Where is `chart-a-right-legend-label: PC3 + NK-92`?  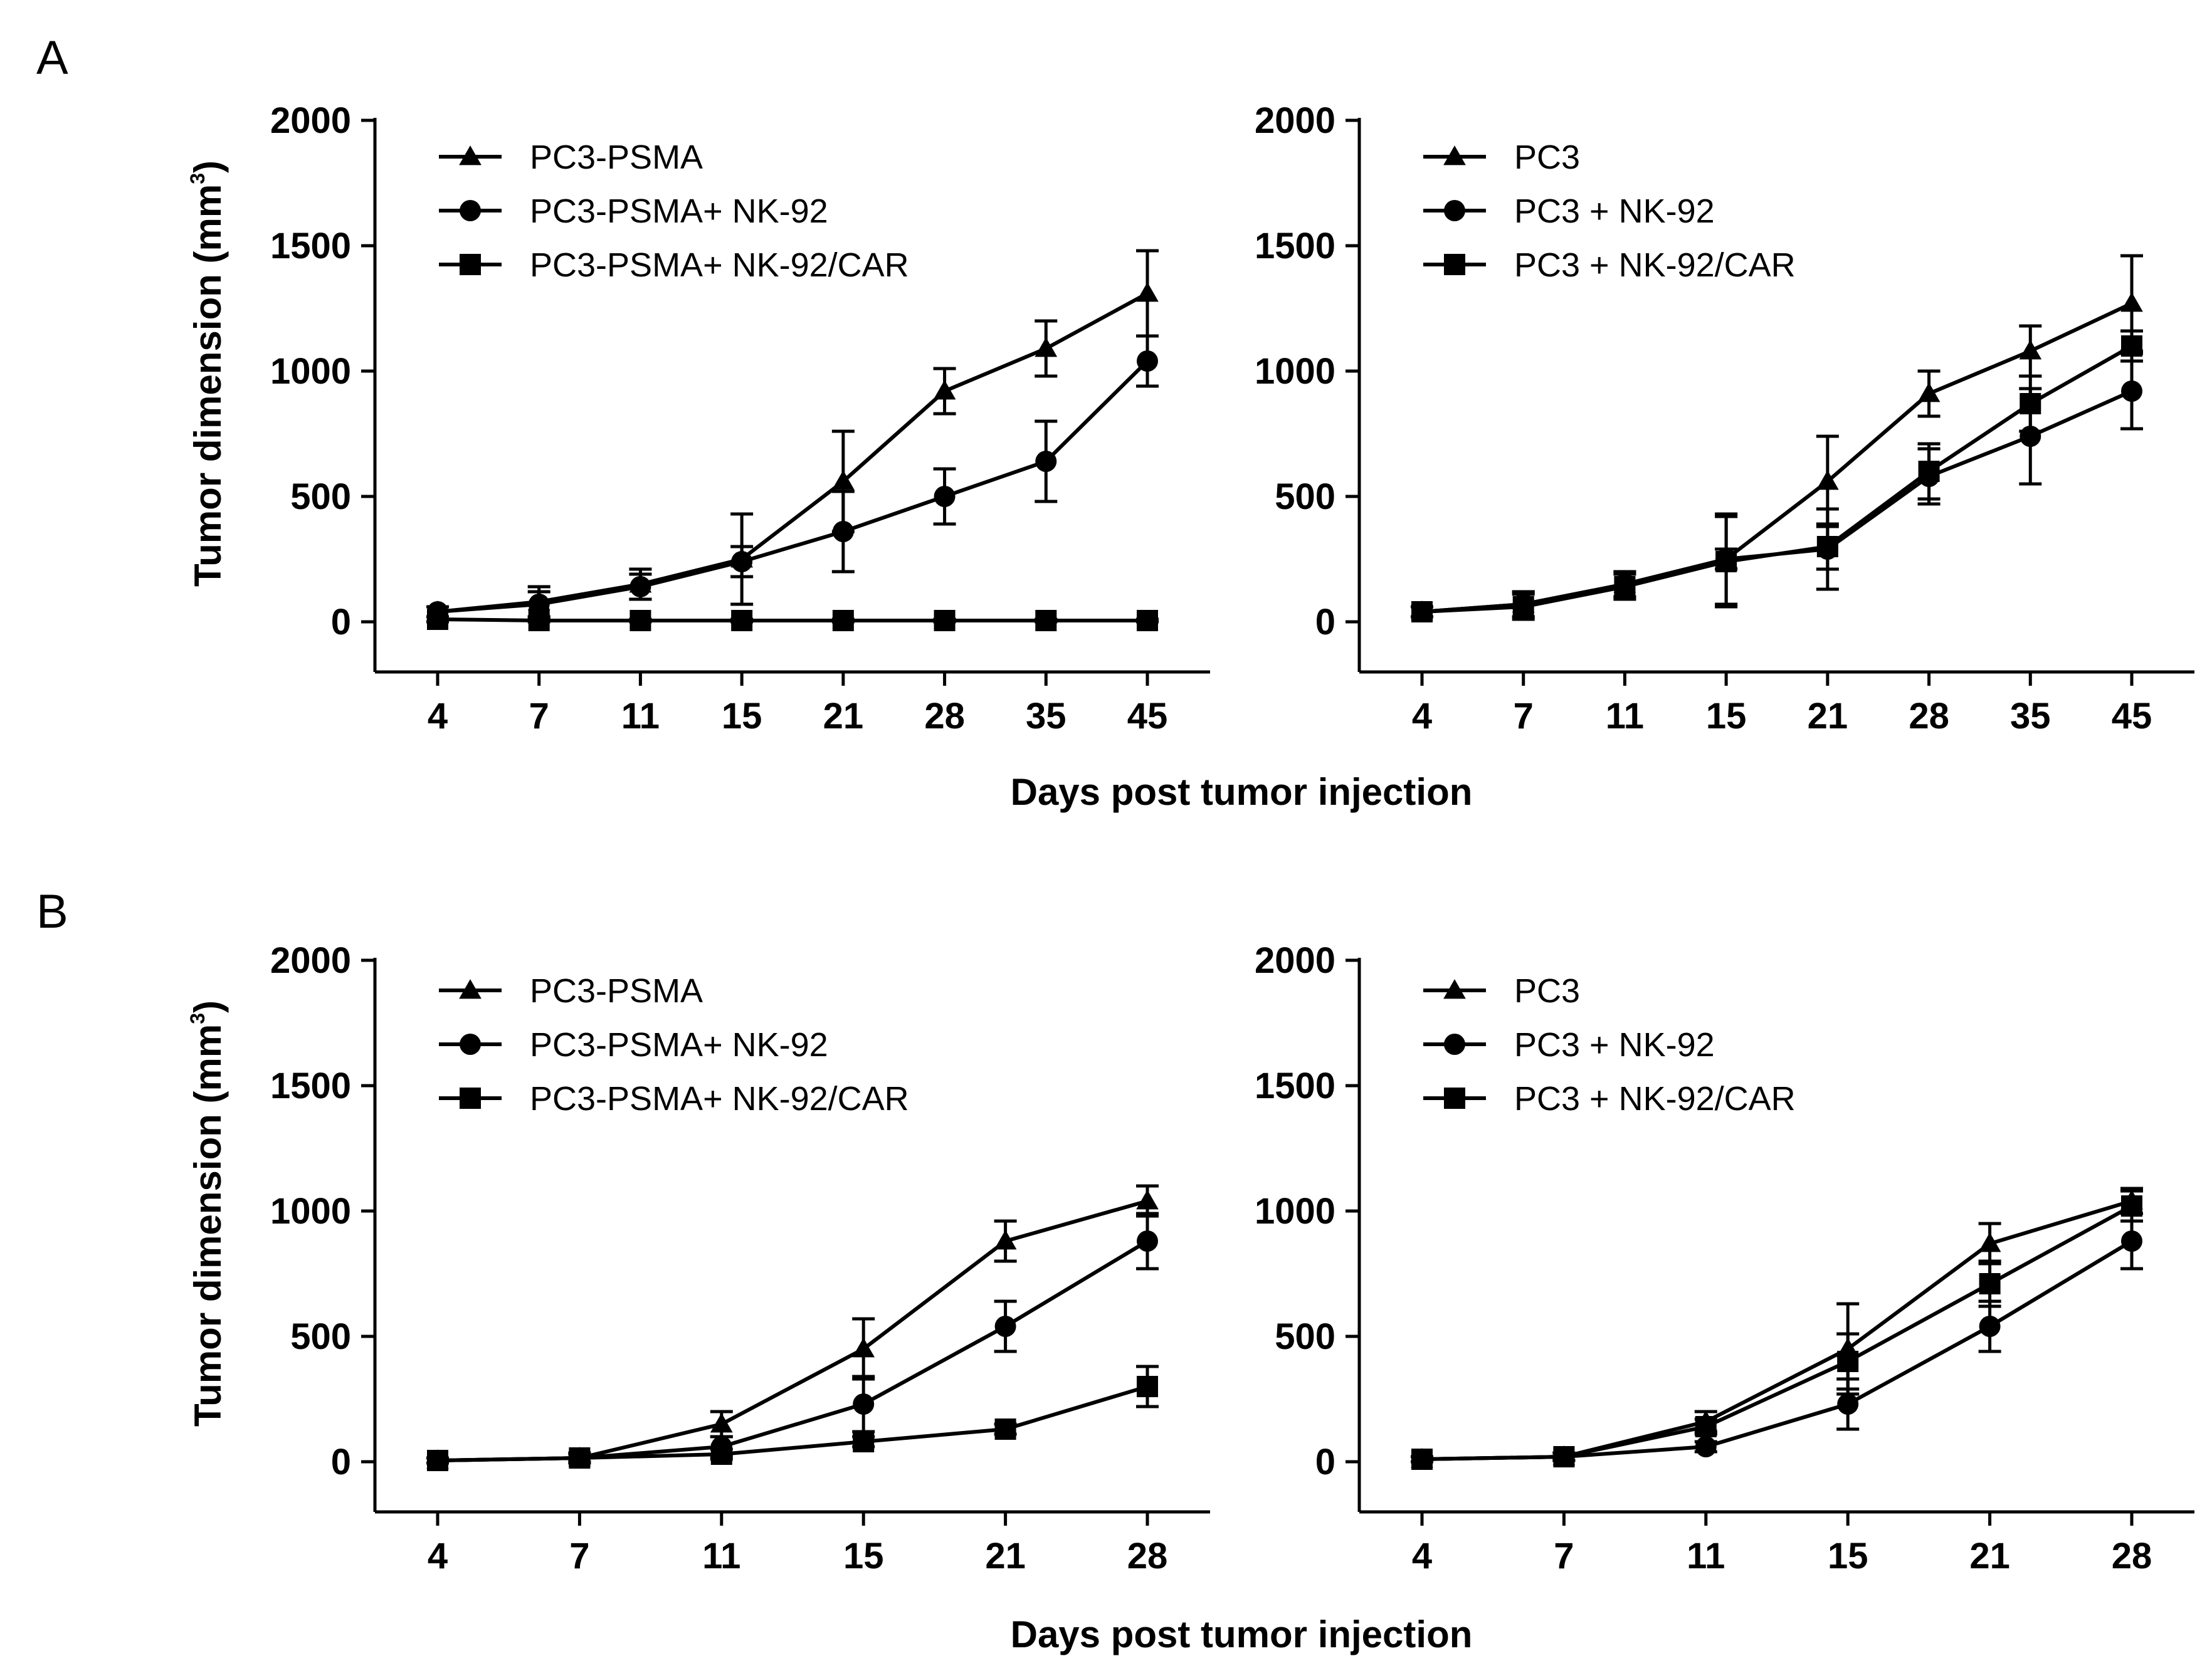 chart-a-right-legend-label: PC3 + NK-92 is located at coordinates (1614, 211).